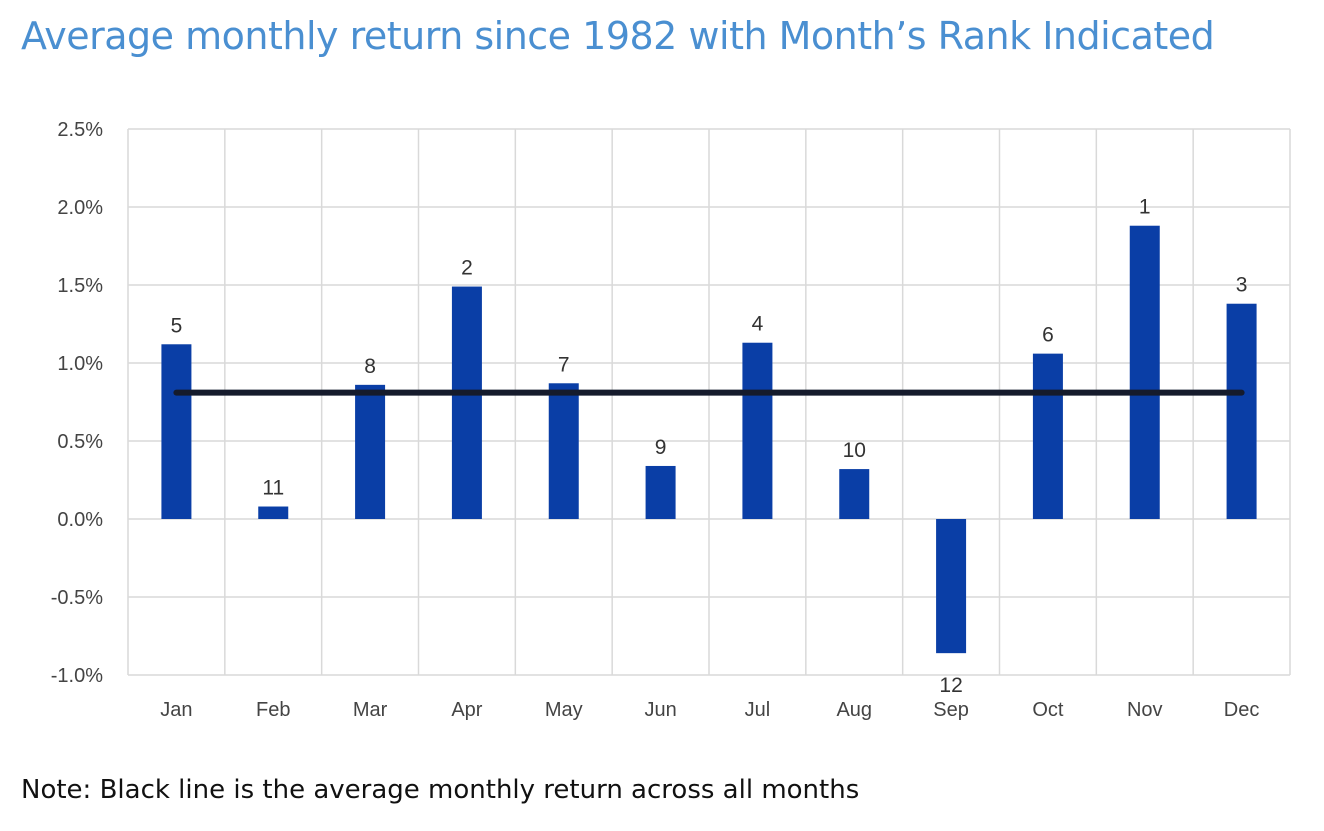 The height and width of the screenshot is (831, 1324). I want to click on y-tick-label: -1.0%, so click(77, 676).